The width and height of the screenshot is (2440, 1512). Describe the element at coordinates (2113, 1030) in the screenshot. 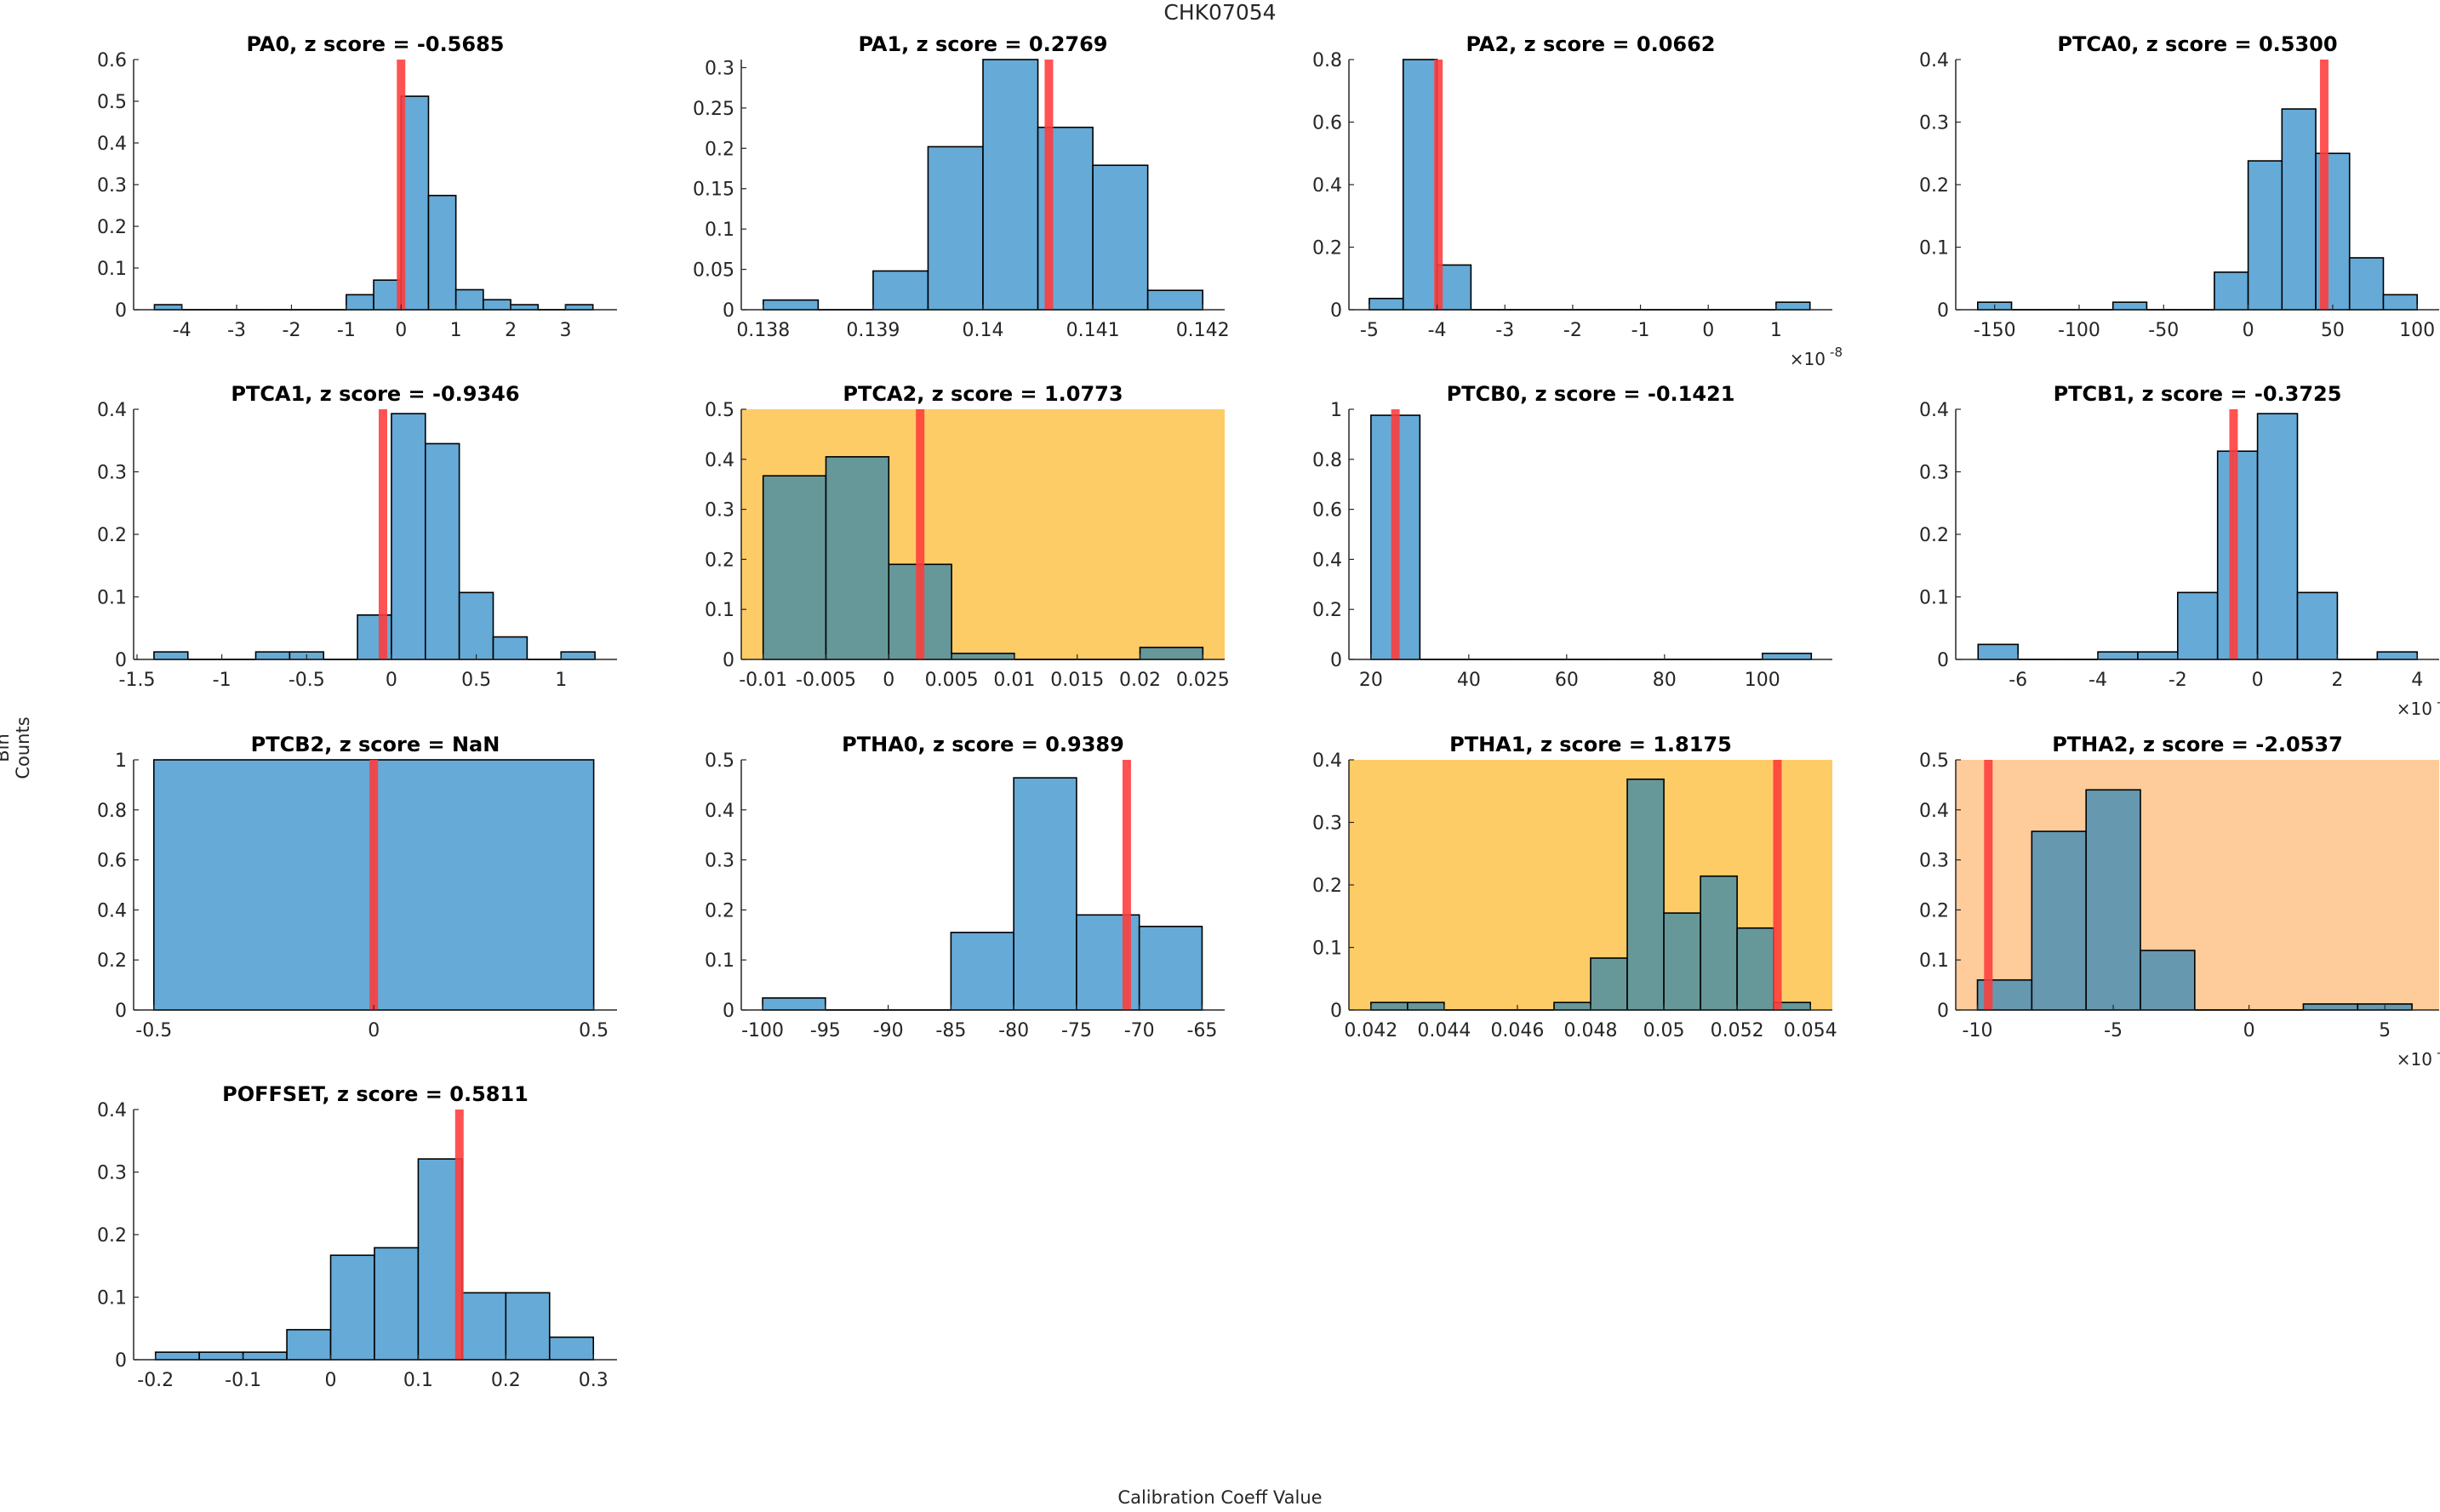

I see `x-tick-label: -5` at that location.